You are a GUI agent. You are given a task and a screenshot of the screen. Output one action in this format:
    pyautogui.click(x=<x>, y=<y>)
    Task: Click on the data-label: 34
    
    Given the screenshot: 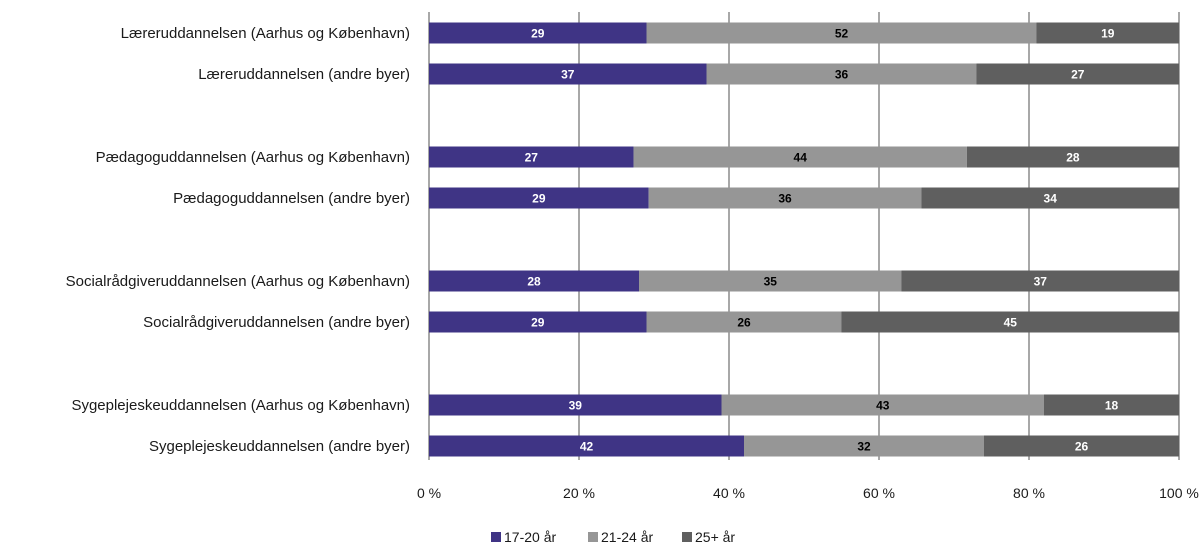 What is the action you would take?
    pyautogui.click(x=1051, y=199)
    